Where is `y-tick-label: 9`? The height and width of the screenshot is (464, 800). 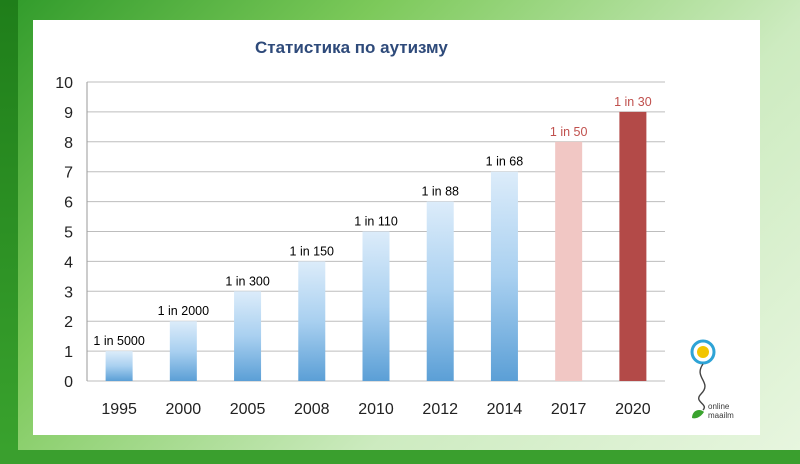
y-tick-label: 9 is located at coordinates (68, 113).